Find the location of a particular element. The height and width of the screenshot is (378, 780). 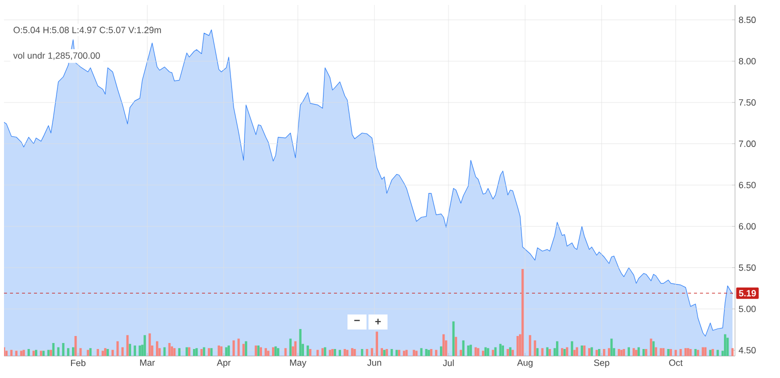

annotation: vol undr 1,285,700.00 is located at coordinates (56, 56).